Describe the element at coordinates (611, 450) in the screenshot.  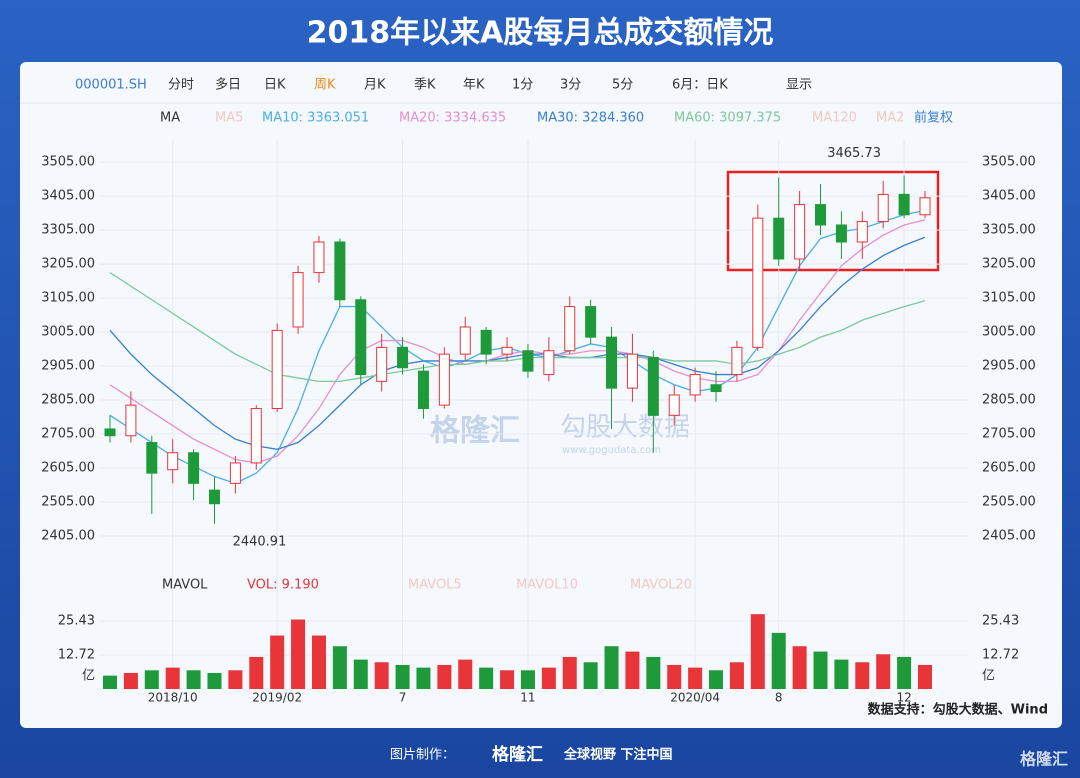
I see `watermark: www.gogudata.com` at that location.